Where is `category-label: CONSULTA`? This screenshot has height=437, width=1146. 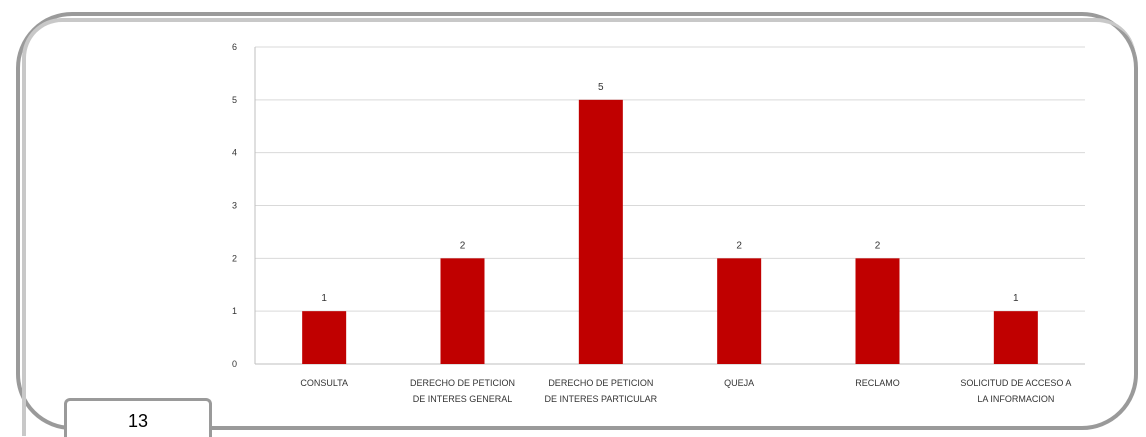
category-label: CONSULTA is located at coordinates (324, 383).